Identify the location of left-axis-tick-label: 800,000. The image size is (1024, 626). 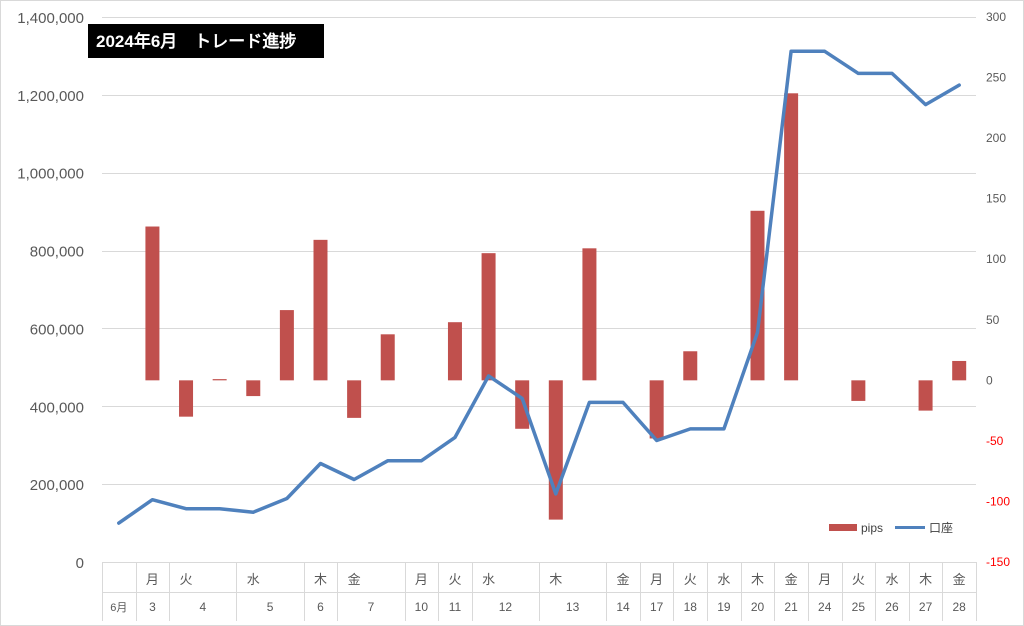
(57, 252).